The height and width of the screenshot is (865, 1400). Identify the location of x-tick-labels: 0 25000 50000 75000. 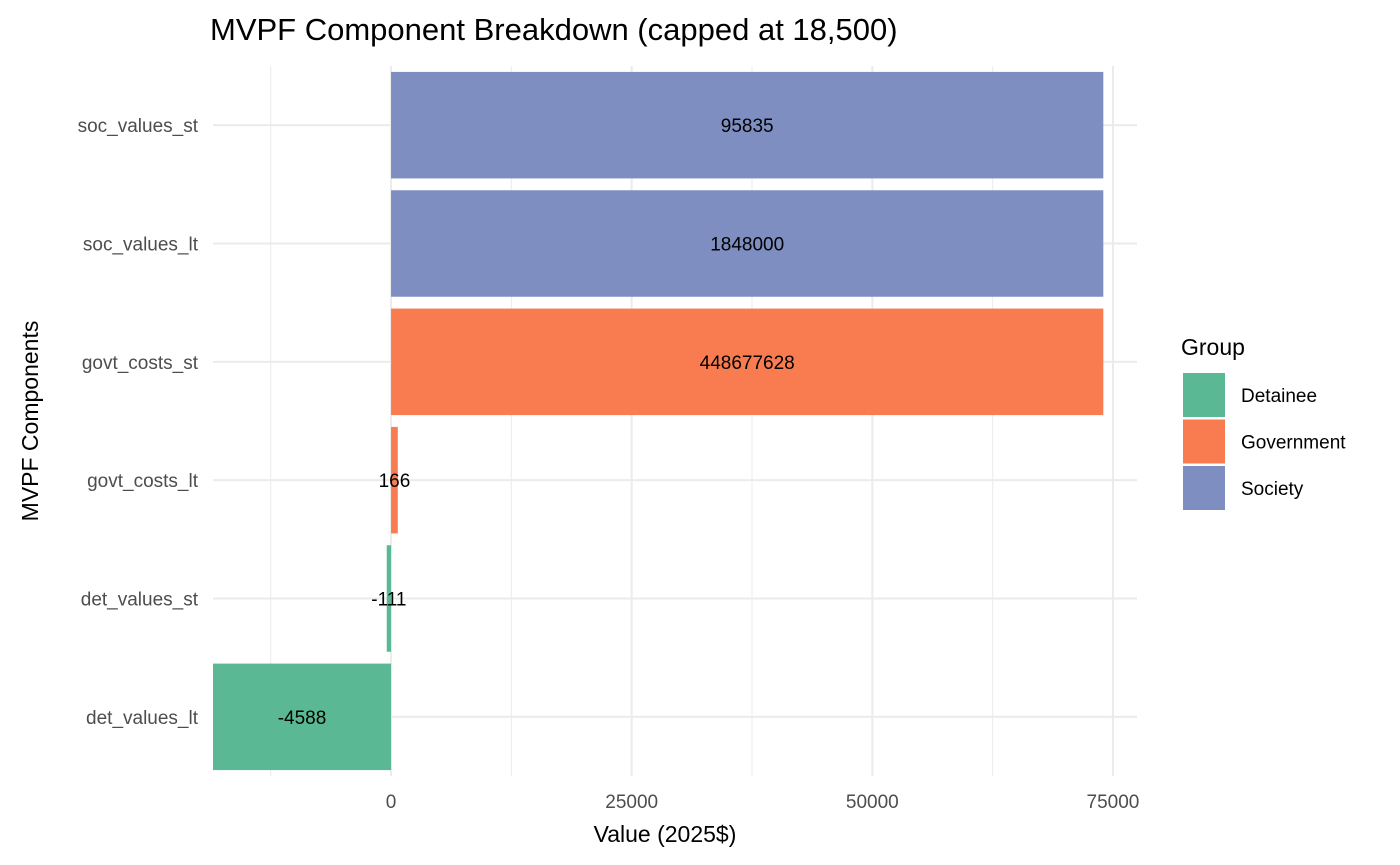
(763, 802).